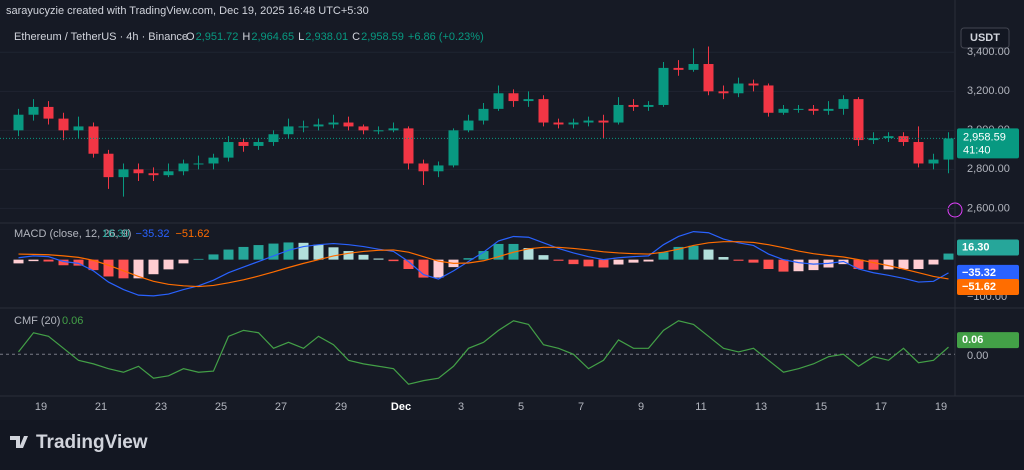 The height and width of the screenshot is (470, 1024). I want to click on x-tick-label: 13, so click(761, 407).